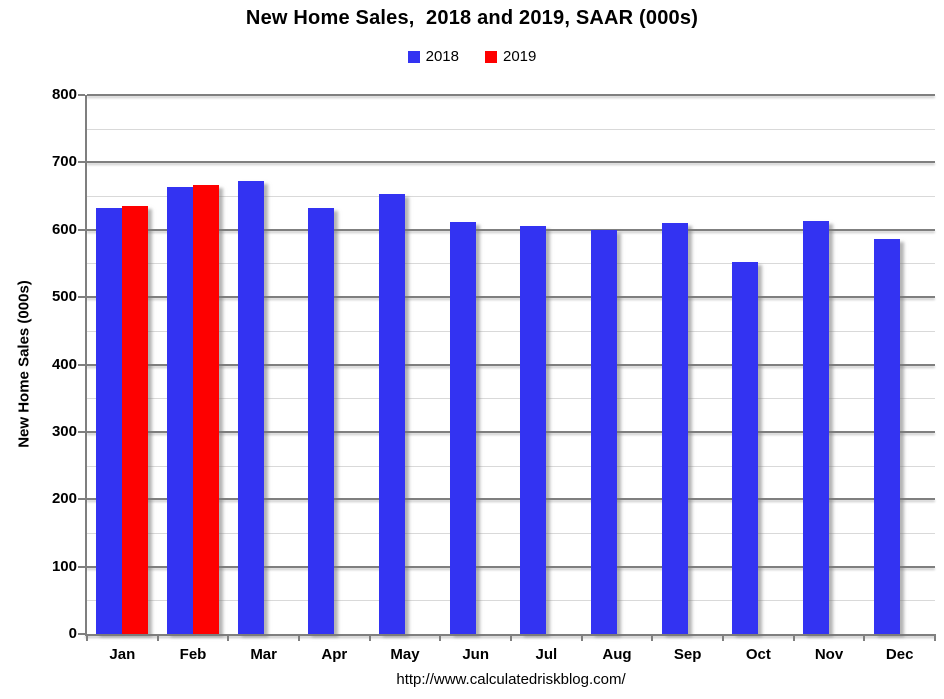  What do you see at coordinates (334, 654) in the screenshot?
I see `x-axis-label: Apr` at bounding box center [334, 654].